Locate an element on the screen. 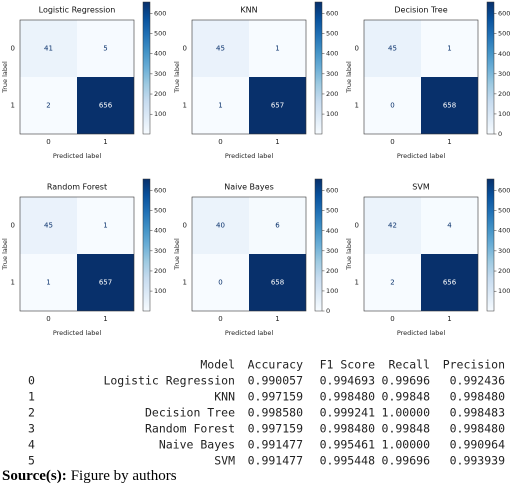 Image resolution: width=520 pixels, height=486 pixels. table-cell: 1.00000 is located at coordinates (406, 445).